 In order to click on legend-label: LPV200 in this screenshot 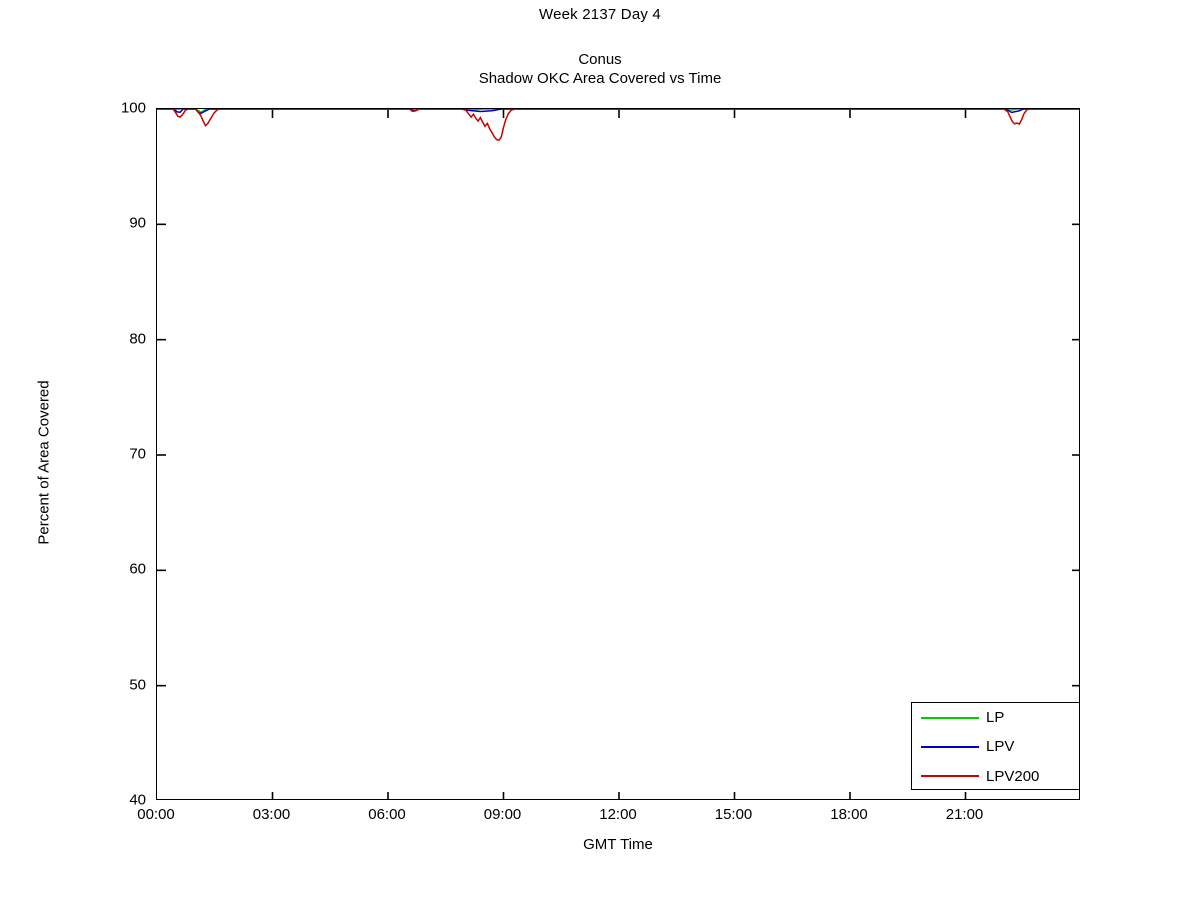, I will do `click(1013, 776)`.